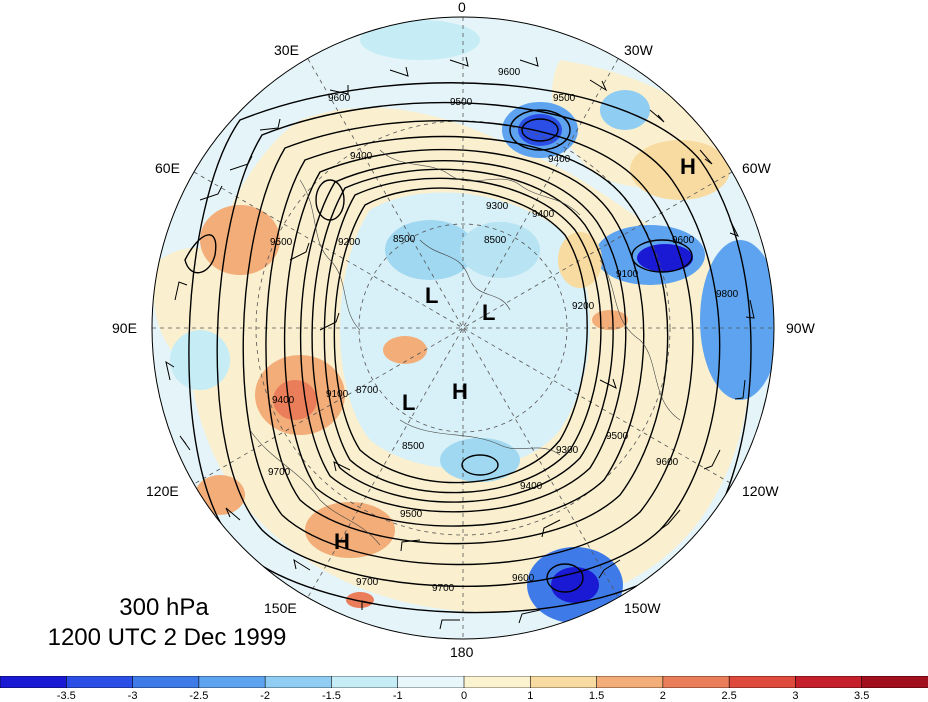  I want to click on longitude-label: 90W, so click(800, 328).